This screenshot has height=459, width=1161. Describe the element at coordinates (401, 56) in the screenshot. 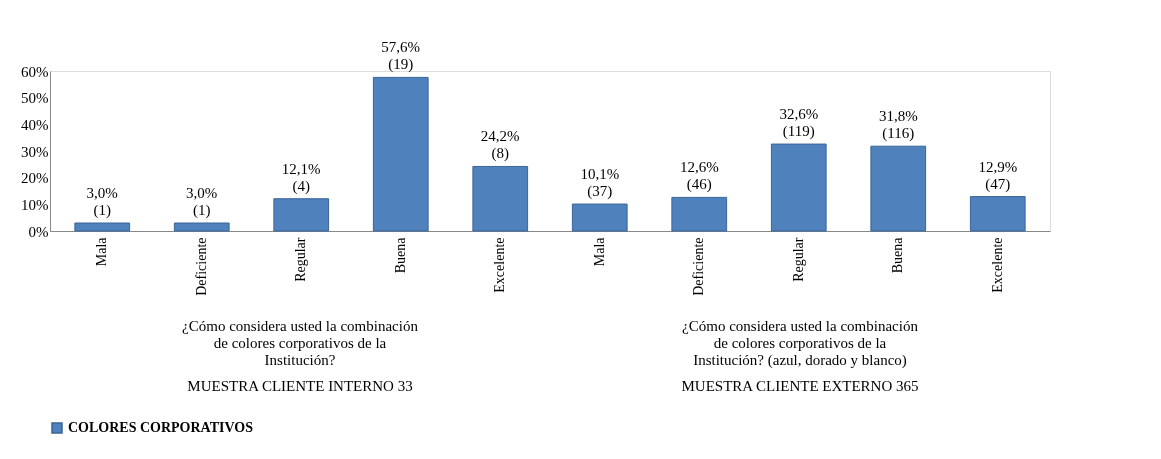

I see `data-label: 57,6% (19)` at that location.